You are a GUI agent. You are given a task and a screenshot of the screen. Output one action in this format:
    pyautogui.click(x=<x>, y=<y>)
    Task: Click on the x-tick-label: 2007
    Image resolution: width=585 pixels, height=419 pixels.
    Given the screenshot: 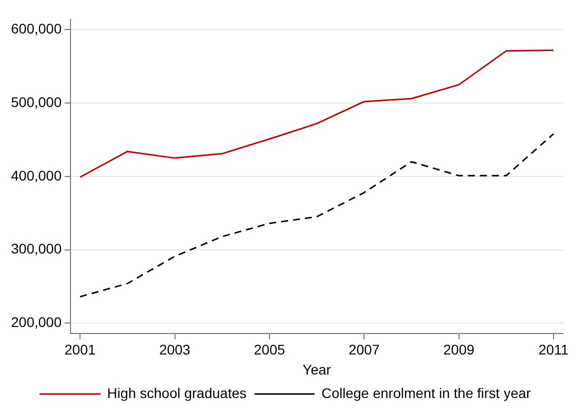 What is the action you would take?
    pyautogui.click(x=364, y=350)
    